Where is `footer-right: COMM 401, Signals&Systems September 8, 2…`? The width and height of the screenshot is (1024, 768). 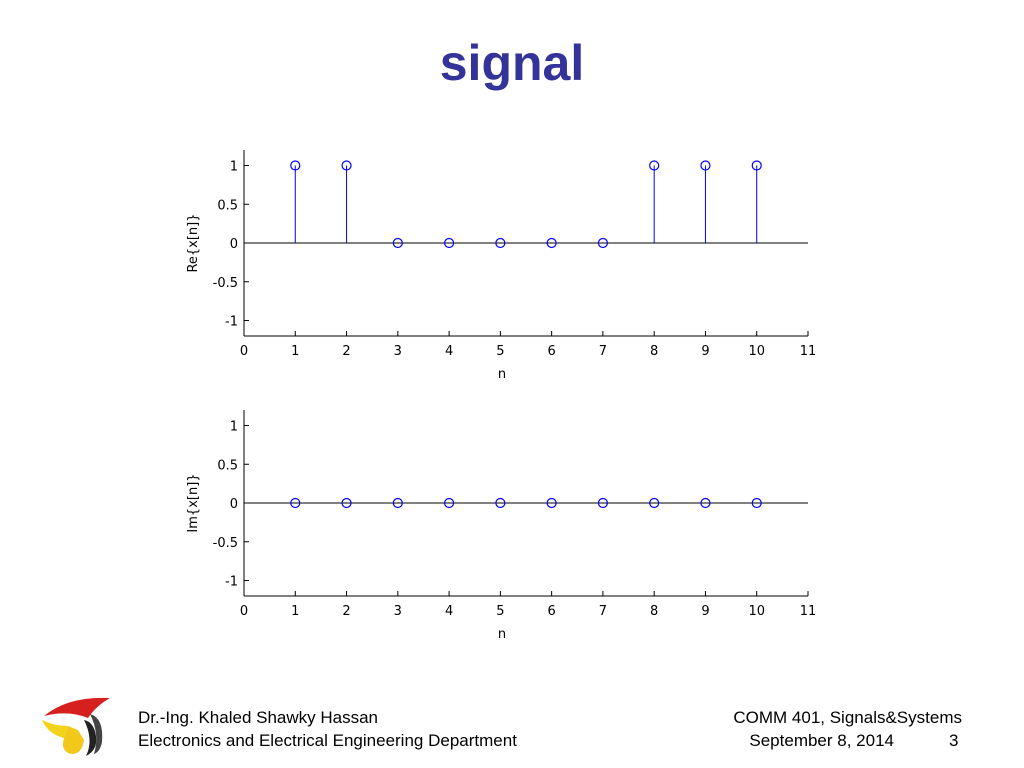 footer-right: COMM 401, Signals&Systems September 8, 2… is located at coordinates (847, 730).